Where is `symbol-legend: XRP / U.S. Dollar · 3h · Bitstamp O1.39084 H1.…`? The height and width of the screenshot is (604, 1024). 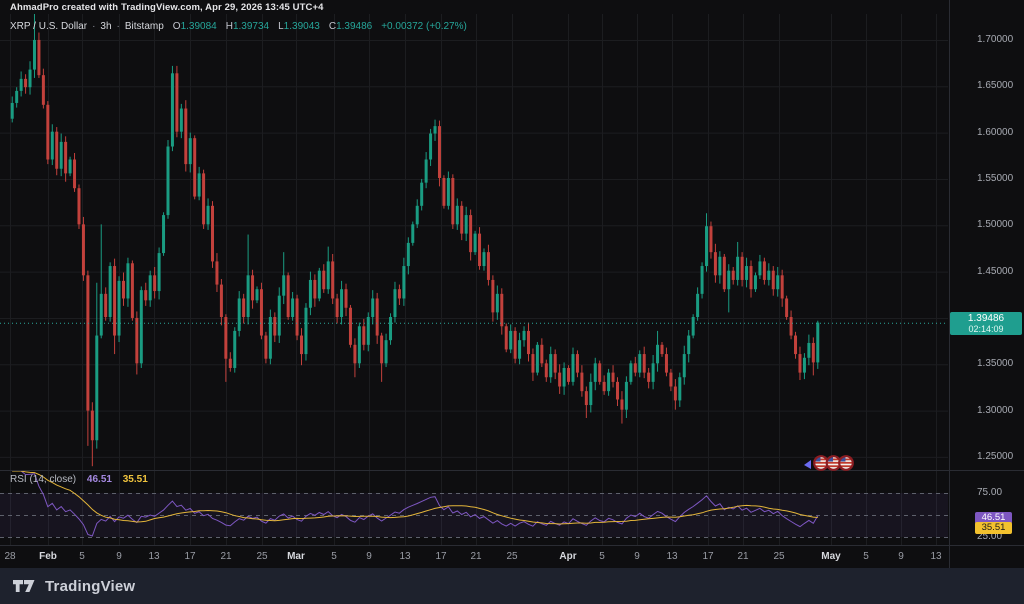 symbol-legend: XRP / U.S. Dollar · 3h · Bitstamp O1.39084 H1.… is located at coordinates (238, 26).